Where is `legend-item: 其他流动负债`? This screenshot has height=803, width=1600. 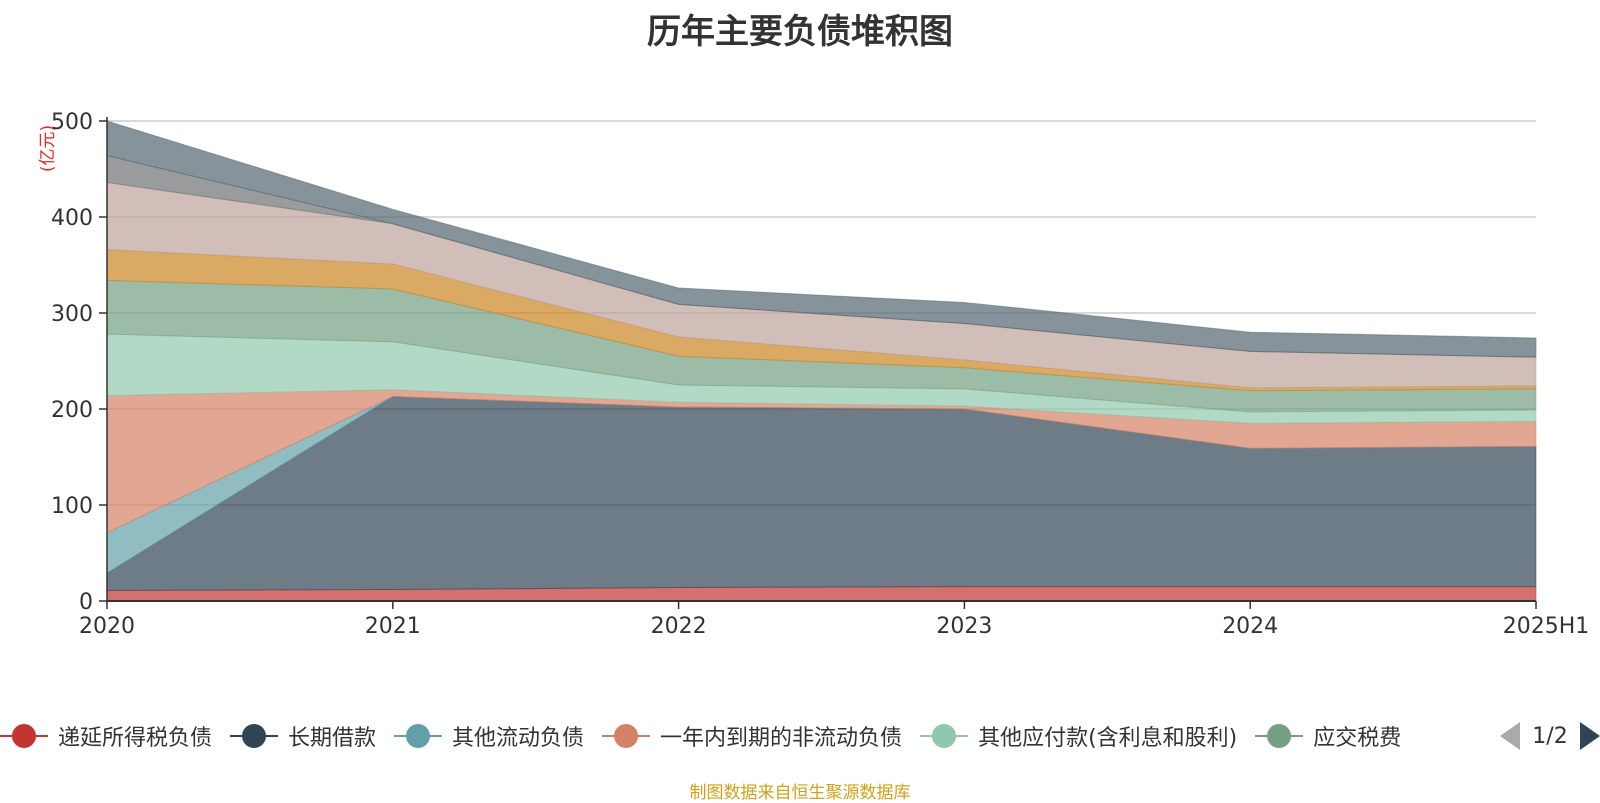
legend-item: 其他流动负债 is located at coordinates (489, 736).